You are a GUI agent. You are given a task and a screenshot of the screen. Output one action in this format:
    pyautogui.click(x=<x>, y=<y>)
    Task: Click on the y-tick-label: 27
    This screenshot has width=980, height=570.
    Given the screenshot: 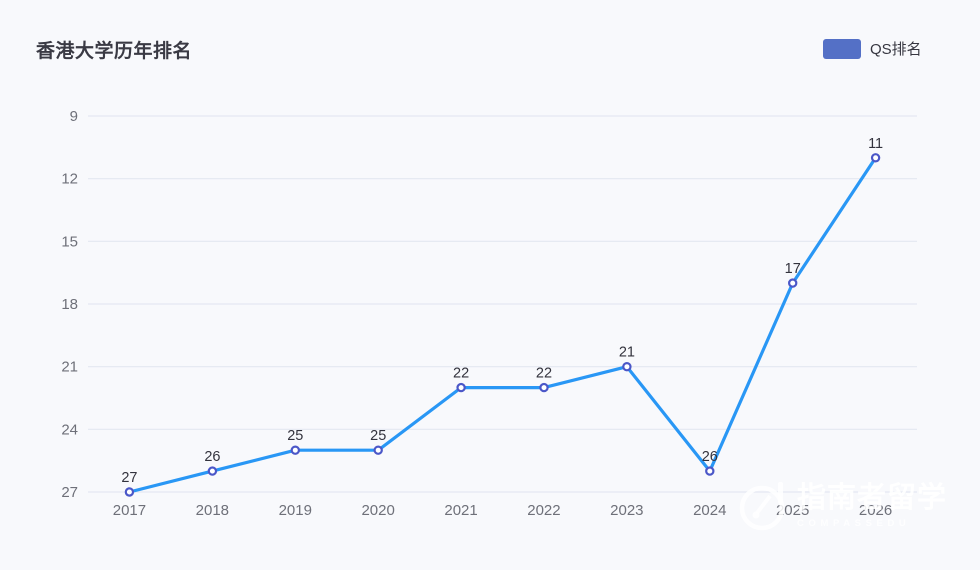 What is the action you would take?
    pyautogui.click(x=69, y=492)
    